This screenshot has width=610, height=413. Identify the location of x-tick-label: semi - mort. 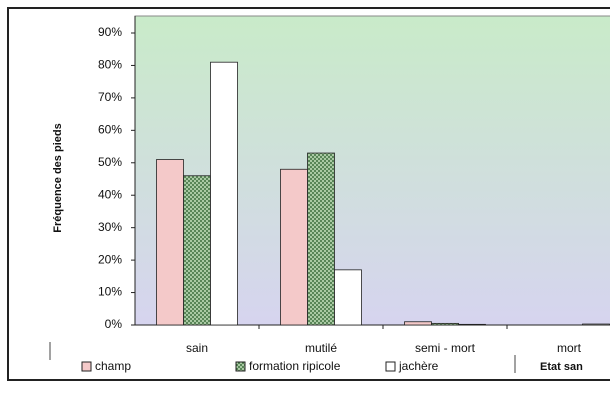
(445, 348).